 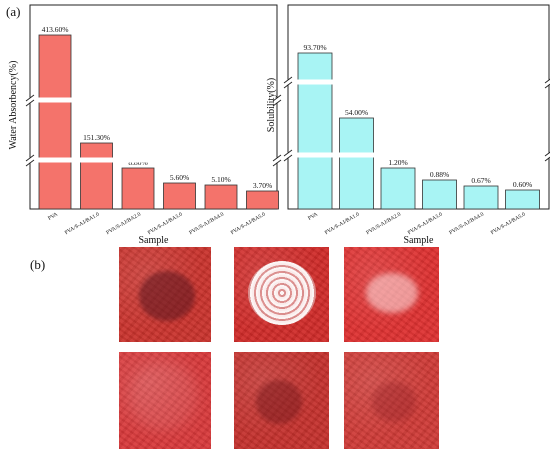 I want to click on residue-mark, so click(x=392, y=293).